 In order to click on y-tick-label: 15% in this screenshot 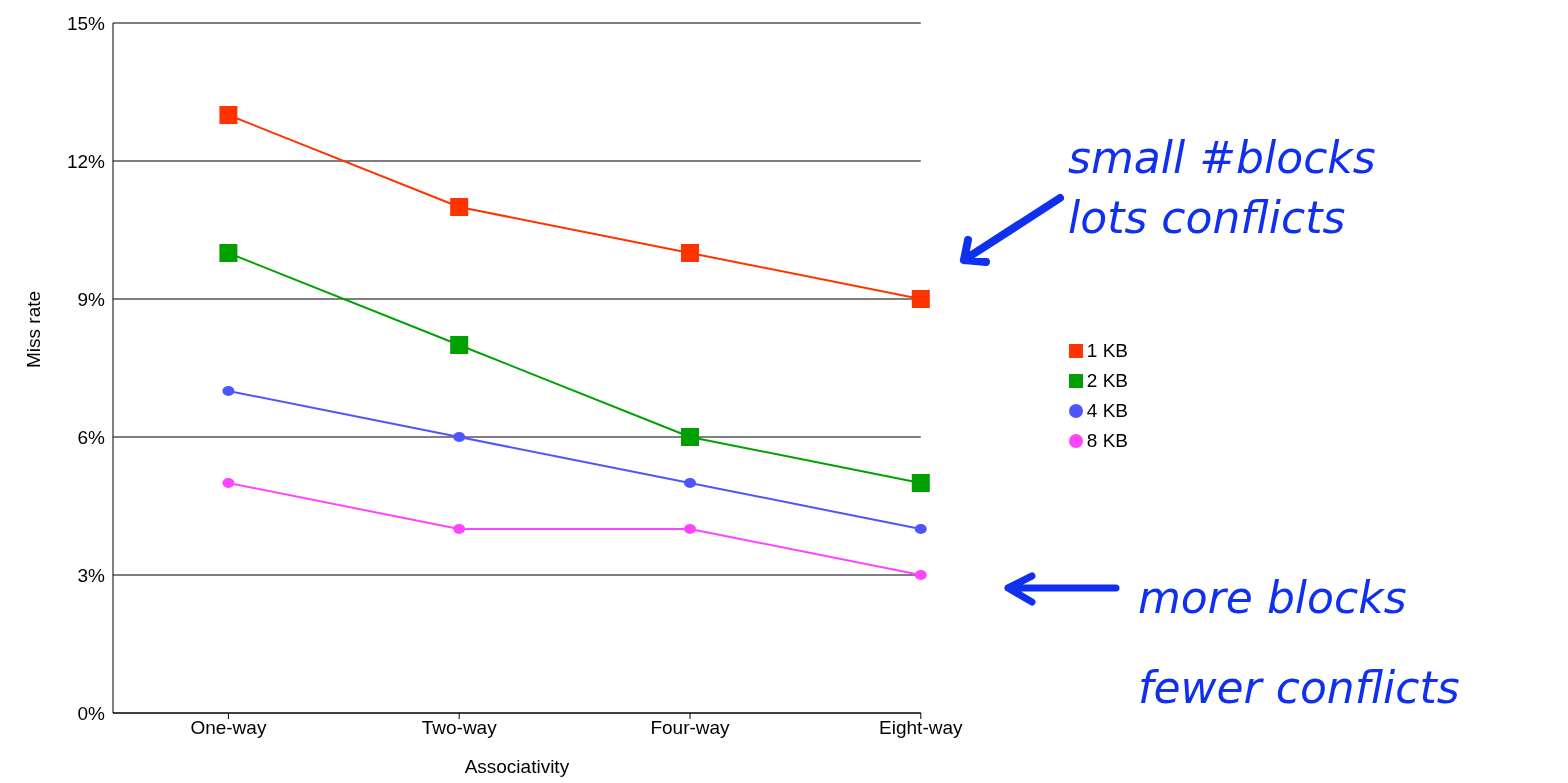, I will do `click(86, 23)`.